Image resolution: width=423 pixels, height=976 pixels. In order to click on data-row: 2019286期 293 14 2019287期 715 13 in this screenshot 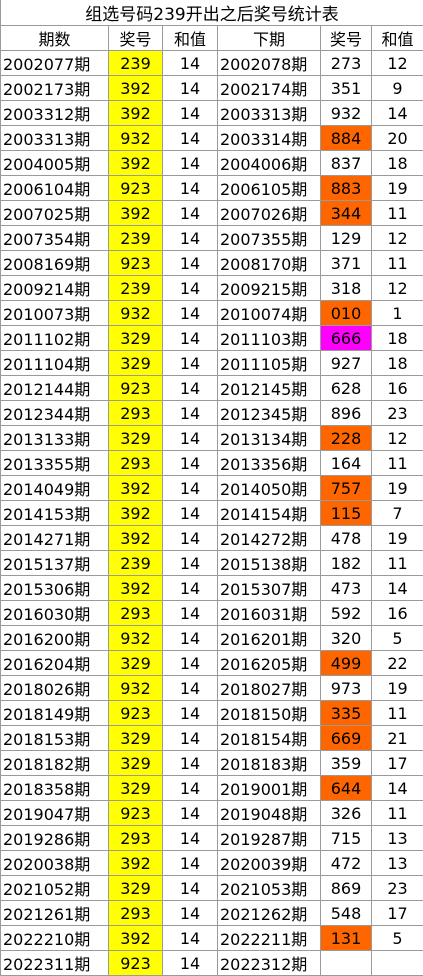, I will do `click(211, 838)`.